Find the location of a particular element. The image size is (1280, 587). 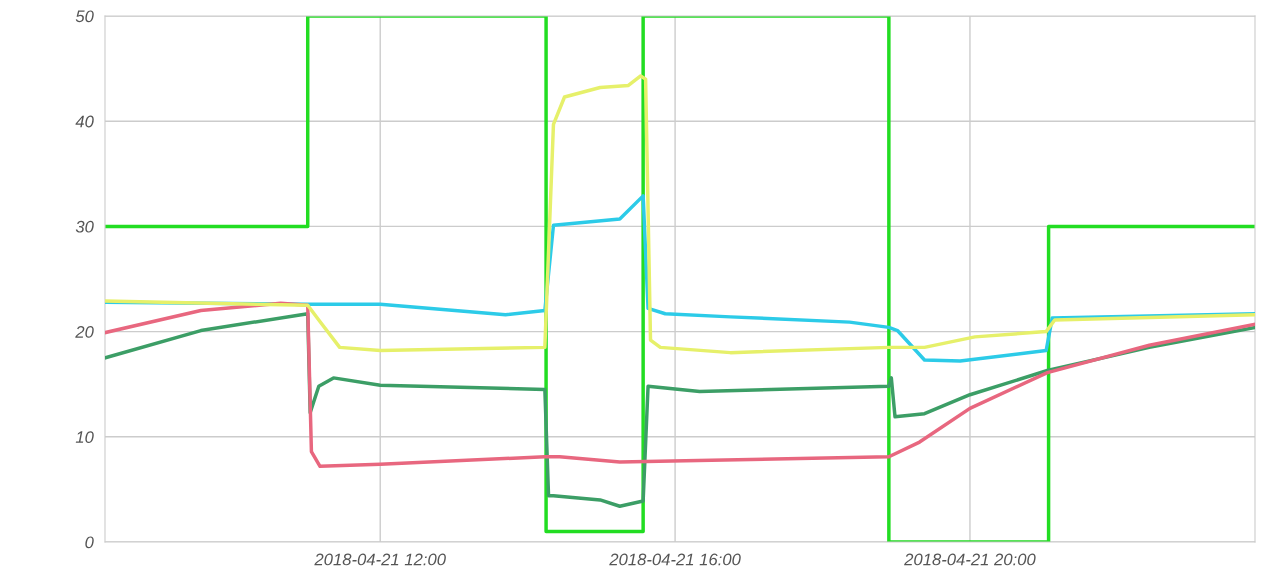

x-tick-label: 2018-04-21 12:00 is located at coordinates (380, 559).